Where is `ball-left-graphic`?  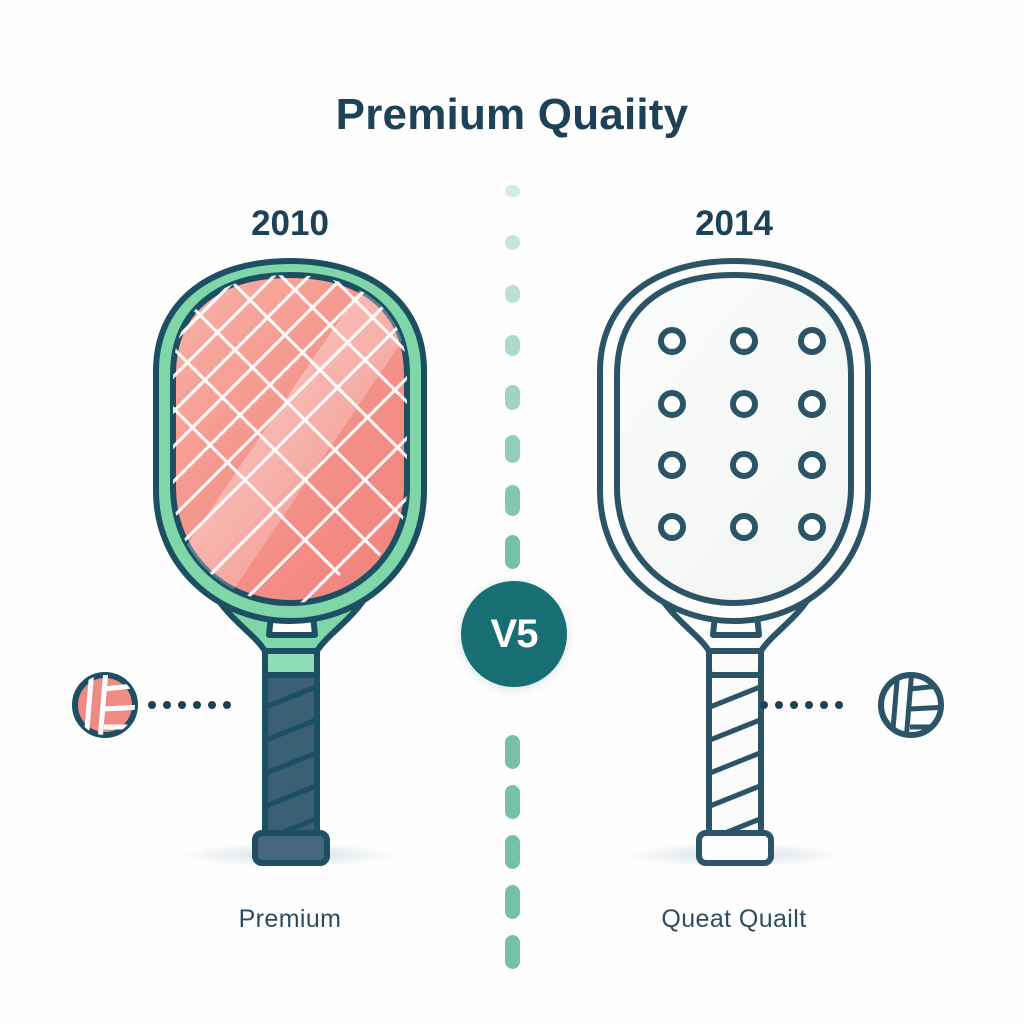 ball-left-graphic is located at coordinates (151, 705).